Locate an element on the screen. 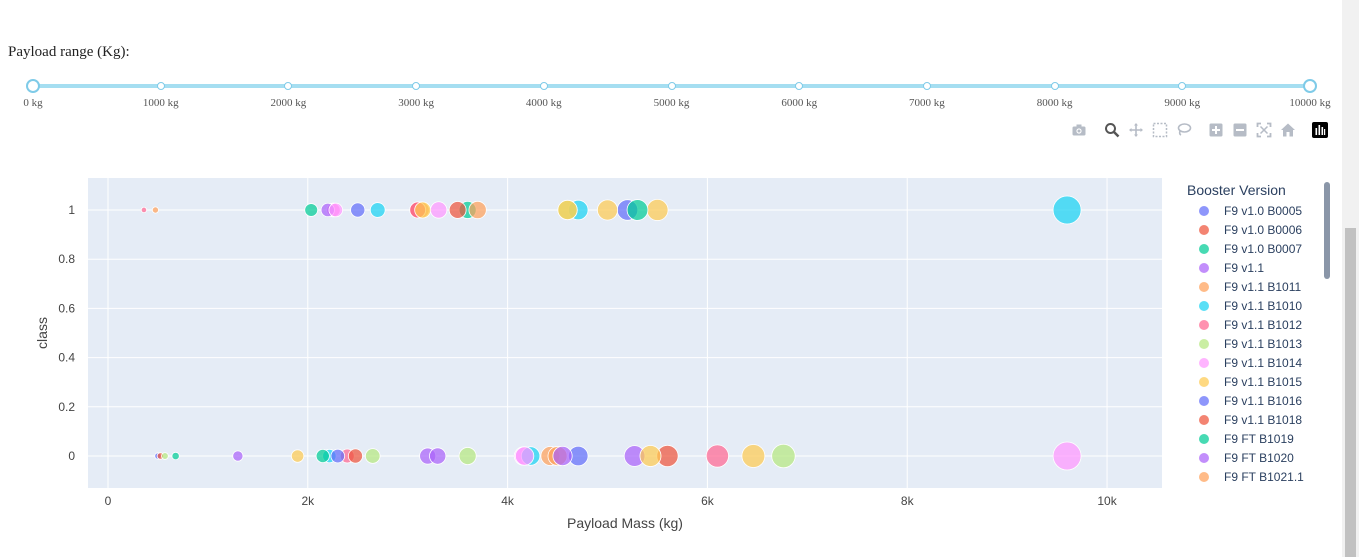 The width and height of the screenshot is (1359, 557). y-tick-label: 0 is located at coordinates (71, 456).